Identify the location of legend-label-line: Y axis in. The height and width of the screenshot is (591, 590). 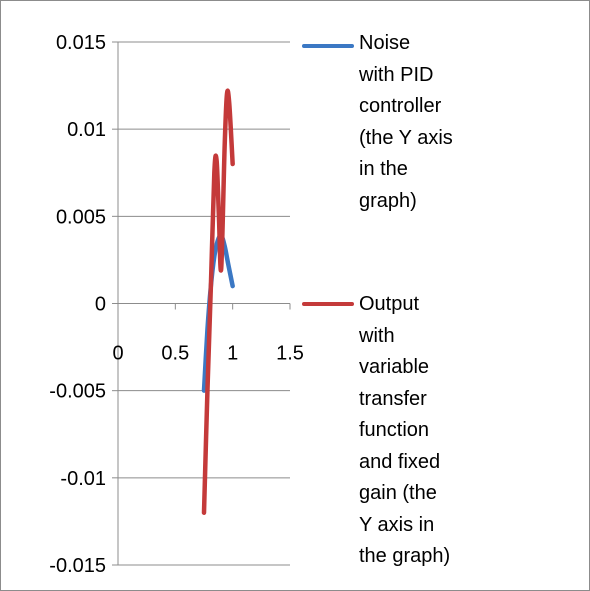
(397, 524).